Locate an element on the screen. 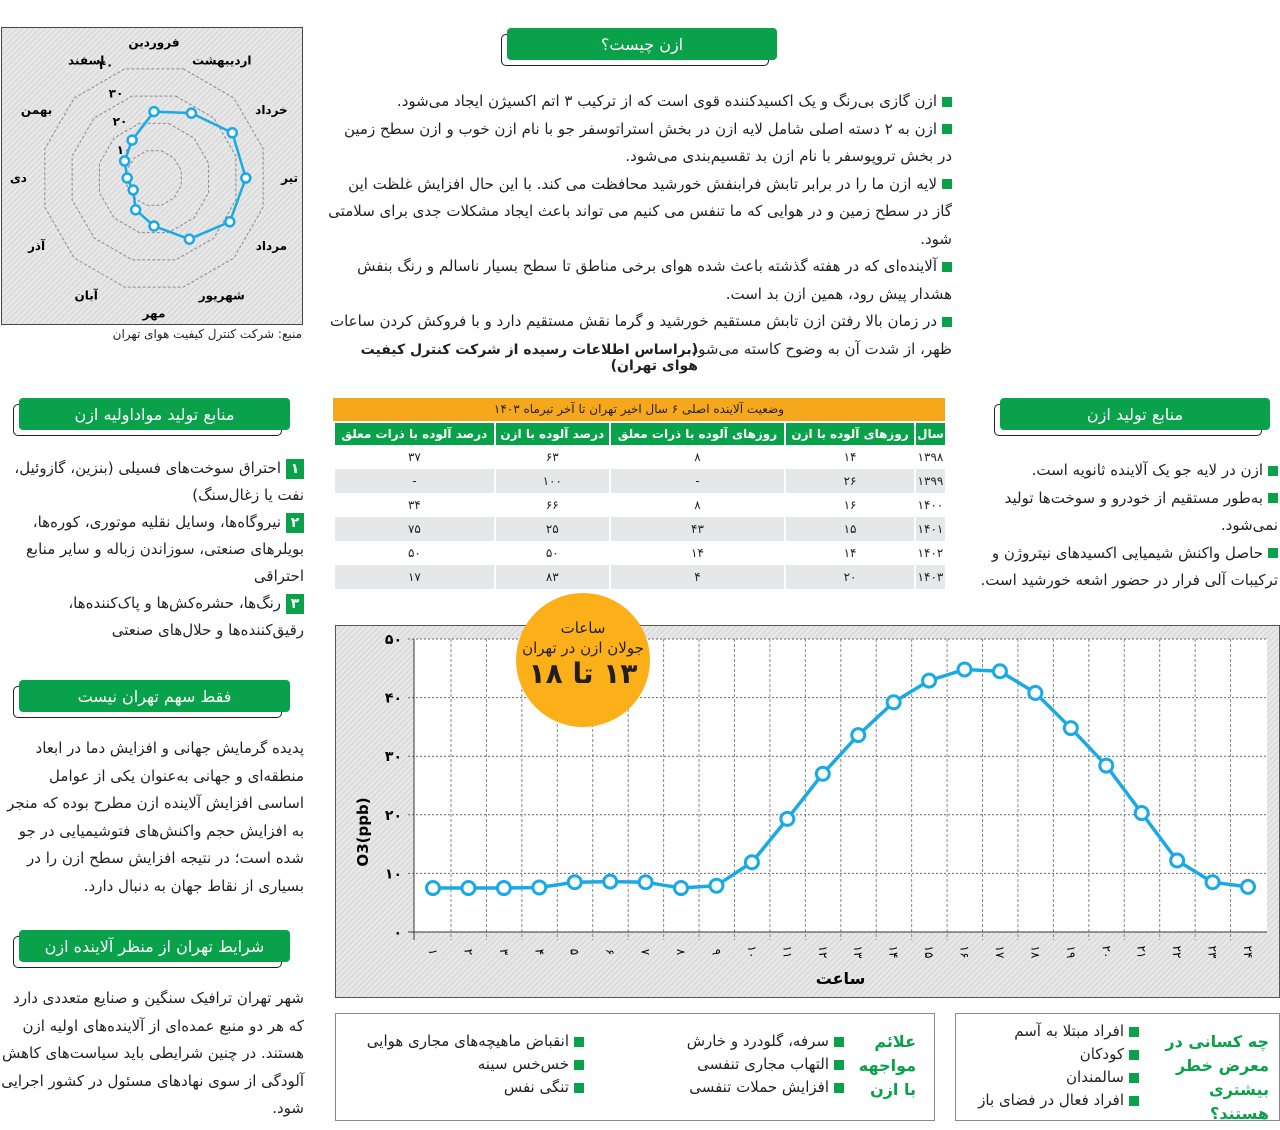  radar-category-label: تیر is located at coordinates (289, 178).